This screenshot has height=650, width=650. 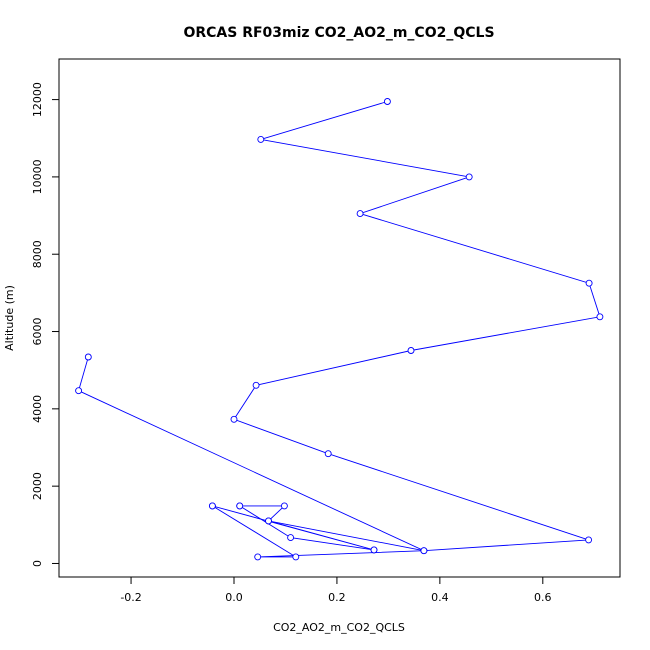 What do you see at coordinates (37, 254) in the screenshot?
I see `y-tick-label: 8000` at bounding box center [37, 254].